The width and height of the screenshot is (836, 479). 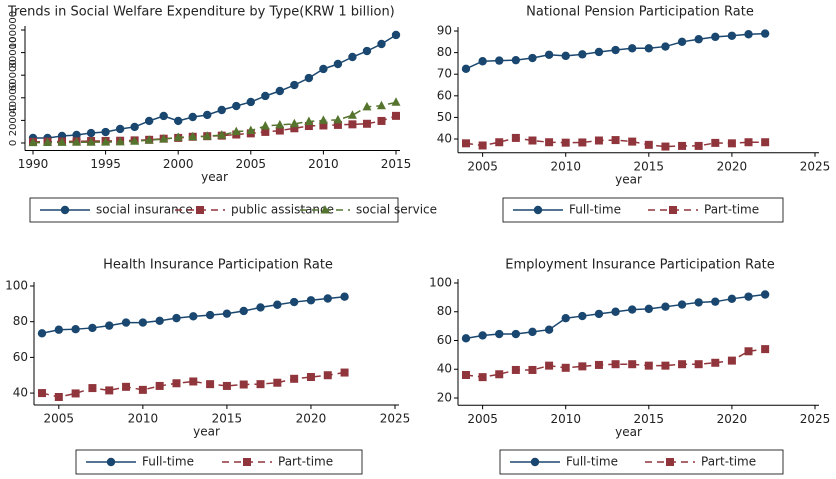 What do you see at coordinates (728, 462) in the screenshot?
I see `legend-label: Part-time` at bounding box center [728, 462].